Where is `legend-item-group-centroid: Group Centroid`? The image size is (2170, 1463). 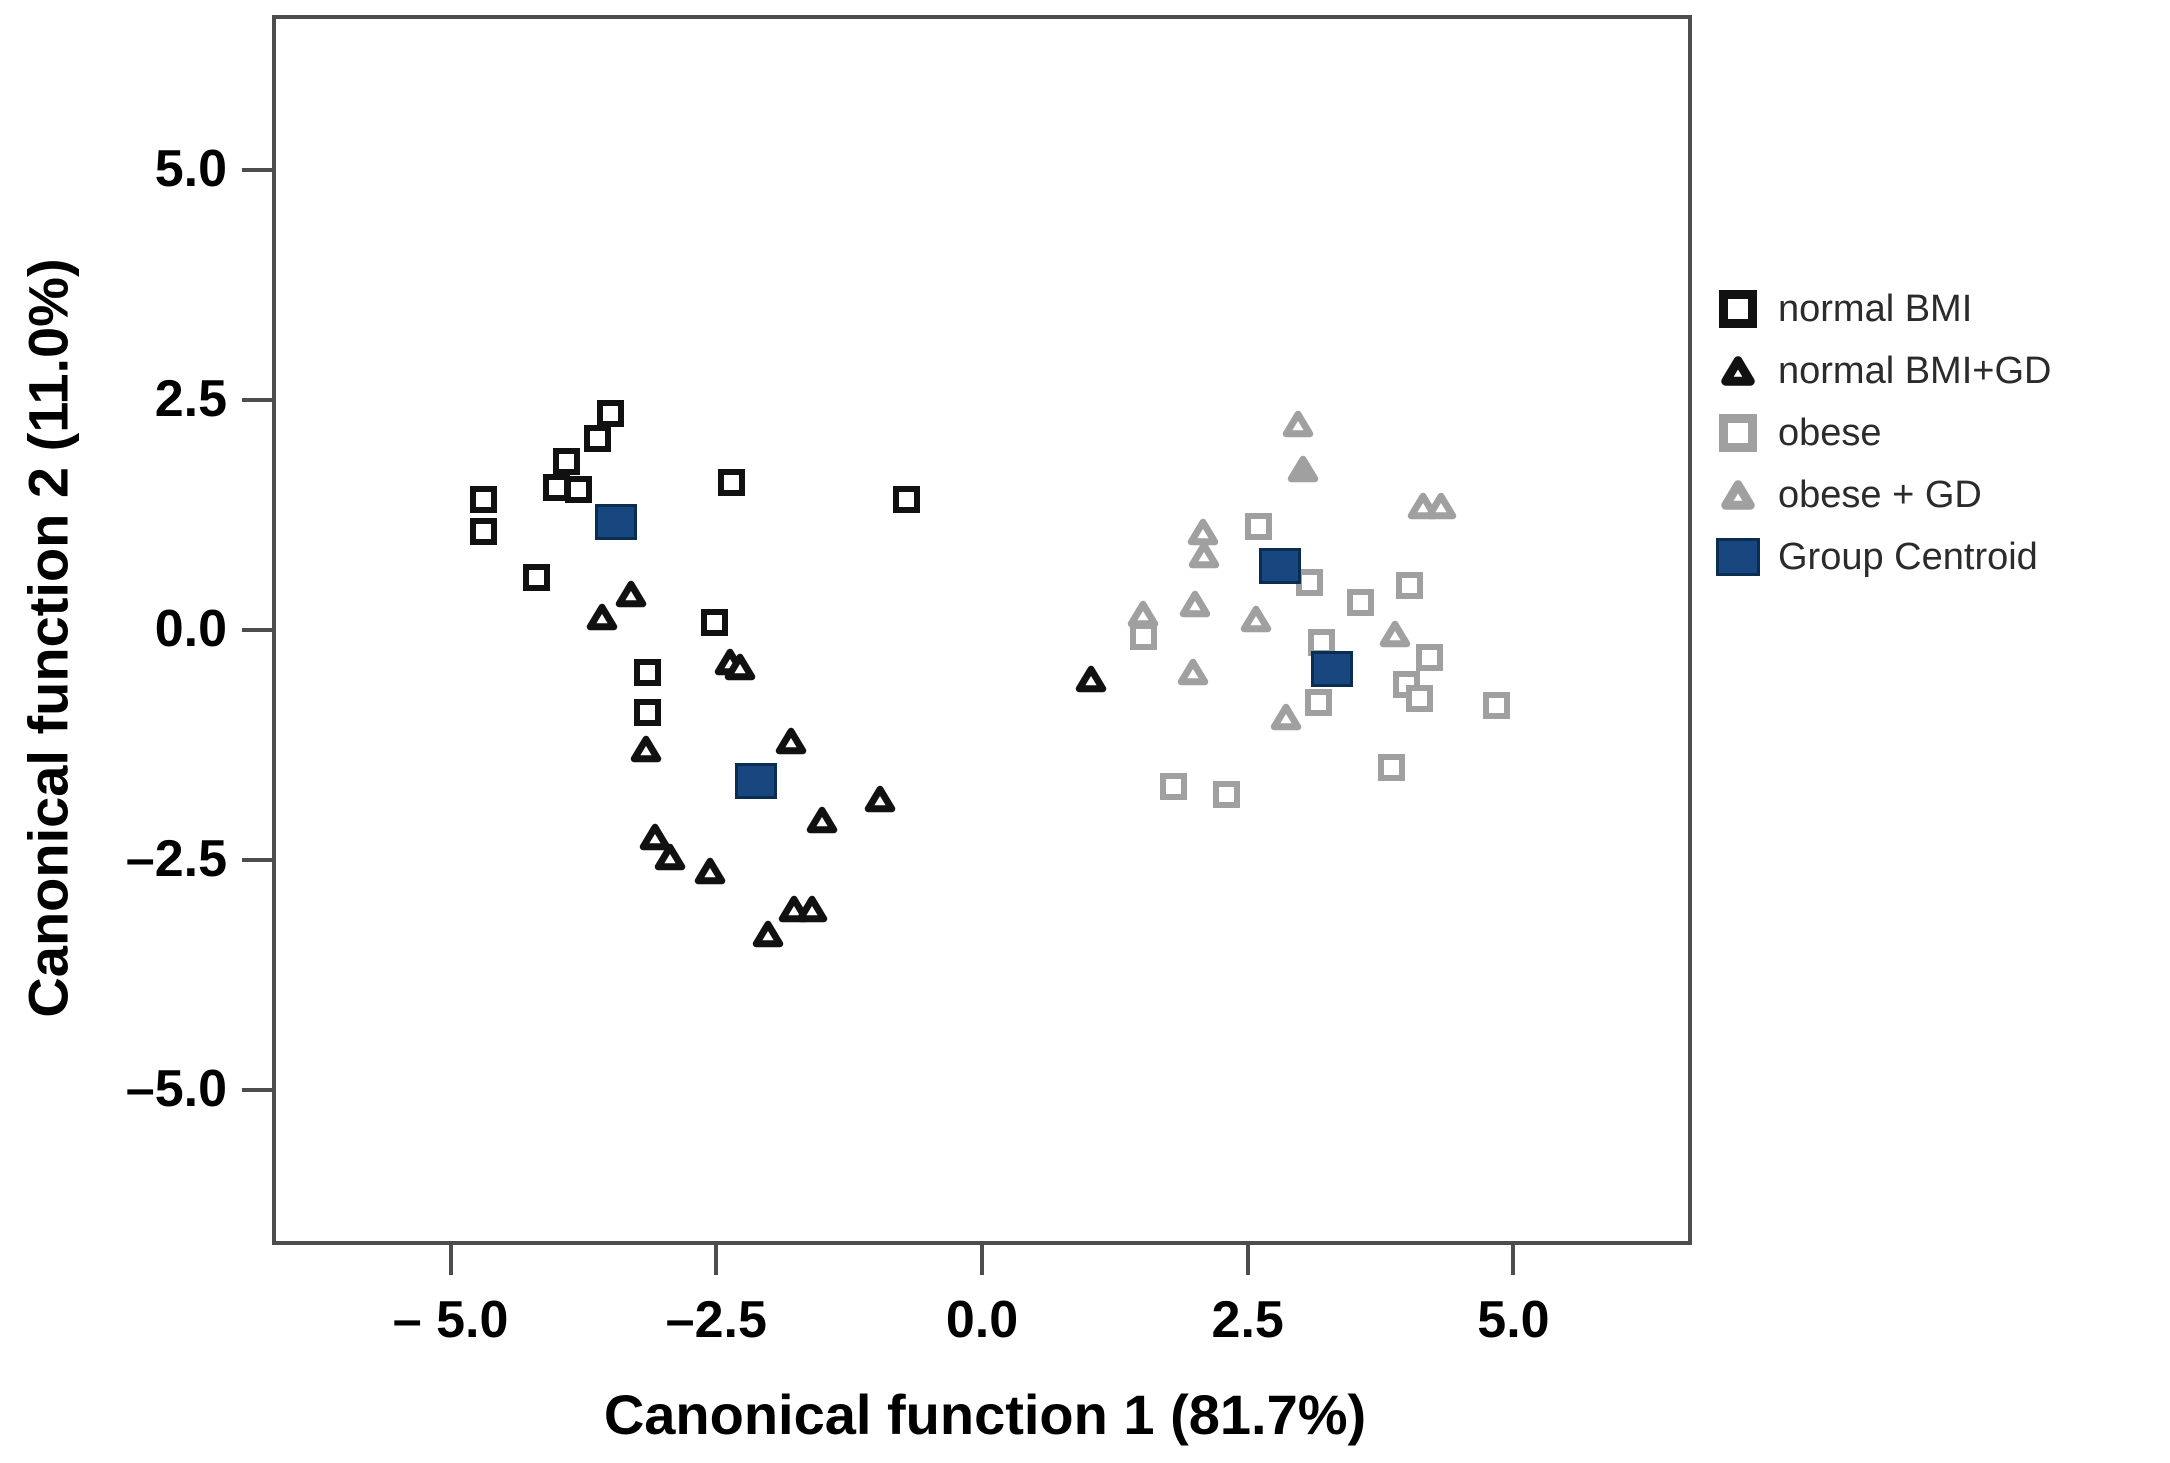
legend-item-group-centroid: Group Centroid is located at coordinates (1881, 557).